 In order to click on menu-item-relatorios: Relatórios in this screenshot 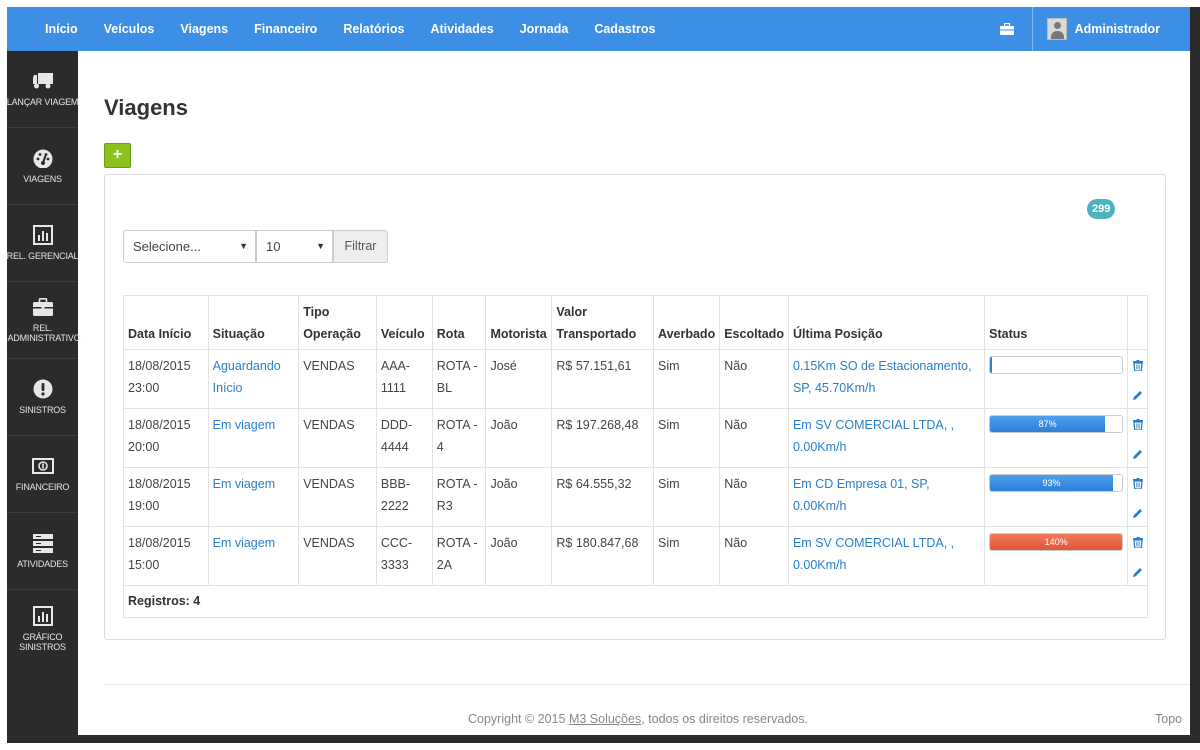, I will do `click(374, 29)`.